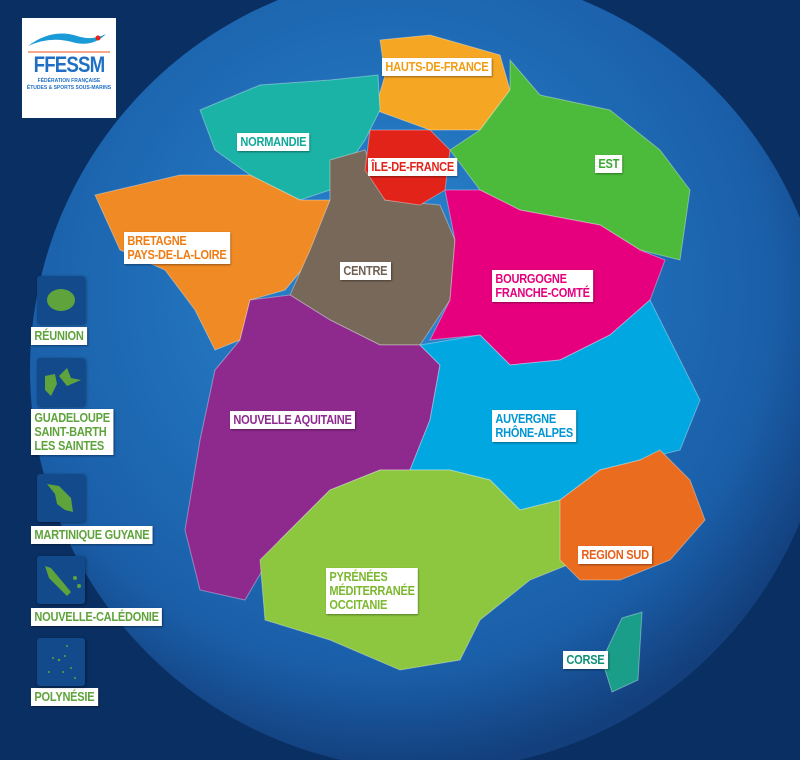 This screenshot has width=800, height=760. What do you see at coordinates (543, 286) in the screenshot?
I see `label-bourgogne: BOURGOGNE FRANCHE-COMTÉ` at bounding box center [543, 286].